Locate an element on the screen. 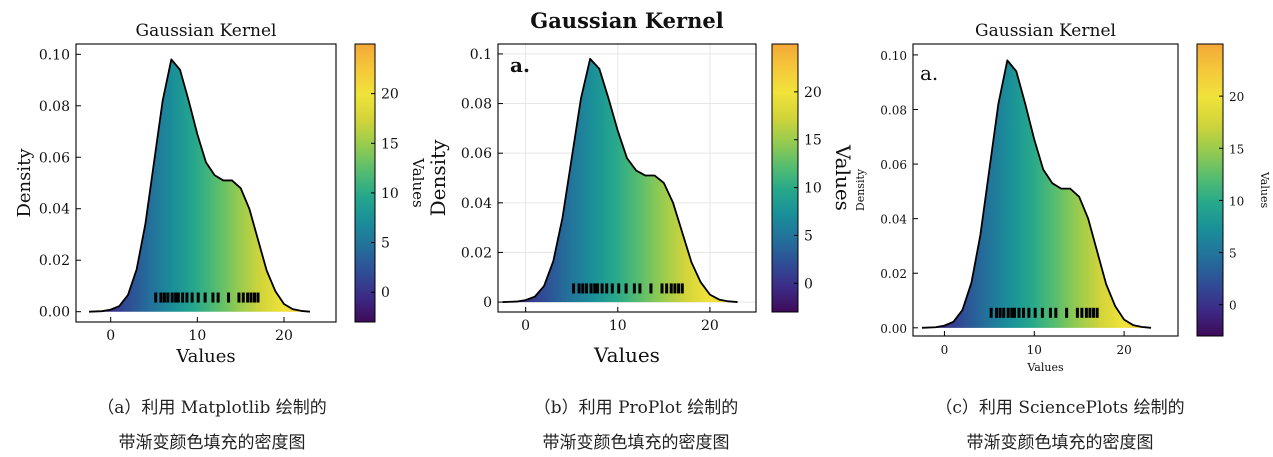 The width and height of the screenshot is (1273, 457). caption-c-line1: （c）利用 SciencePlots 绘制的 is located at coordinates (1060, 408).